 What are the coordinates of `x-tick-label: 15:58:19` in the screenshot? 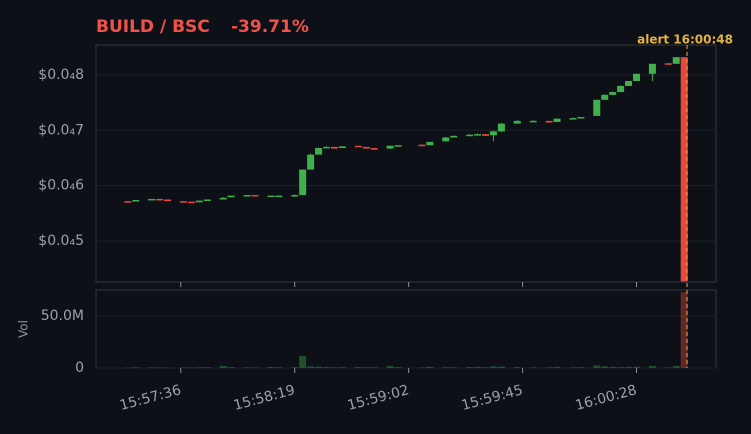 It's located at (264, 398).